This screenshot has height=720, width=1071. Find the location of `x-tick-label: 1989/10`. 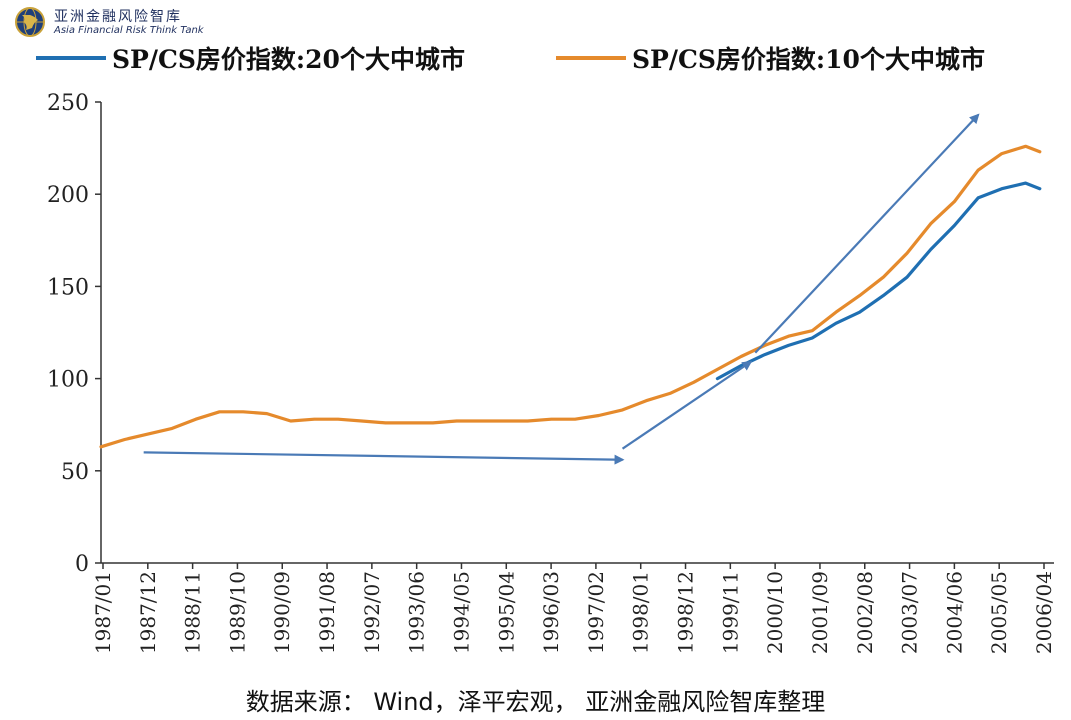

x-tick-label: 1989/10 is located at coordinates (237, 612).